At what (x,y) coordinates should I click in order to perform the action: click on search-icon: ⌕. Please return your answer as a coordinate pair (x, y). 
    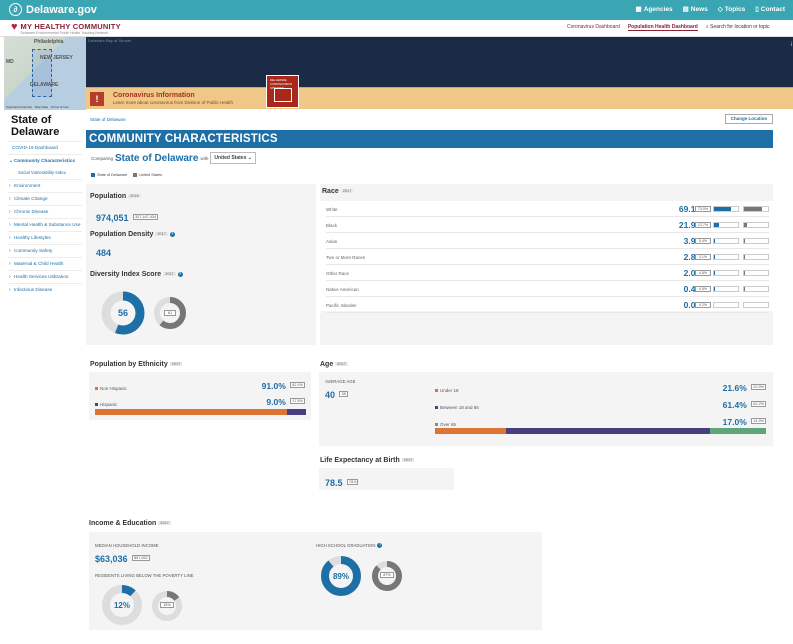
    Looking at the image, I should click on (707, 27).